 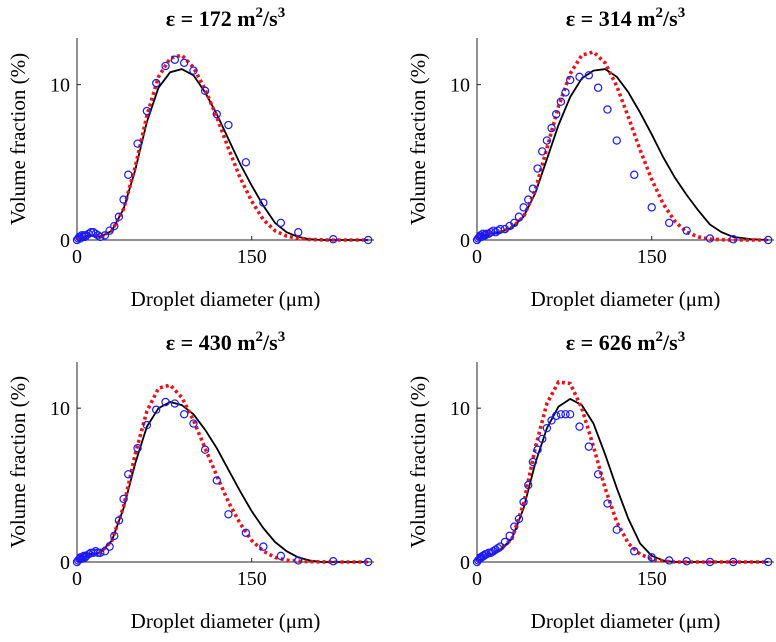 I want to click on title-superscript: 3, so click(x=682, y=13).